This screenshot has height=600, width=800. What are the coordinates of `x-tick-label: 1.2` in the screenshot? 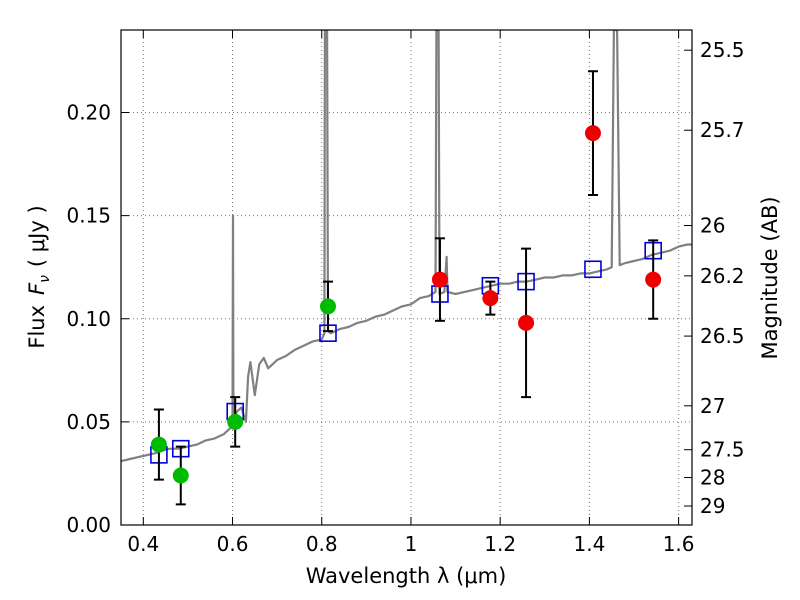 It's located at (500, 544).